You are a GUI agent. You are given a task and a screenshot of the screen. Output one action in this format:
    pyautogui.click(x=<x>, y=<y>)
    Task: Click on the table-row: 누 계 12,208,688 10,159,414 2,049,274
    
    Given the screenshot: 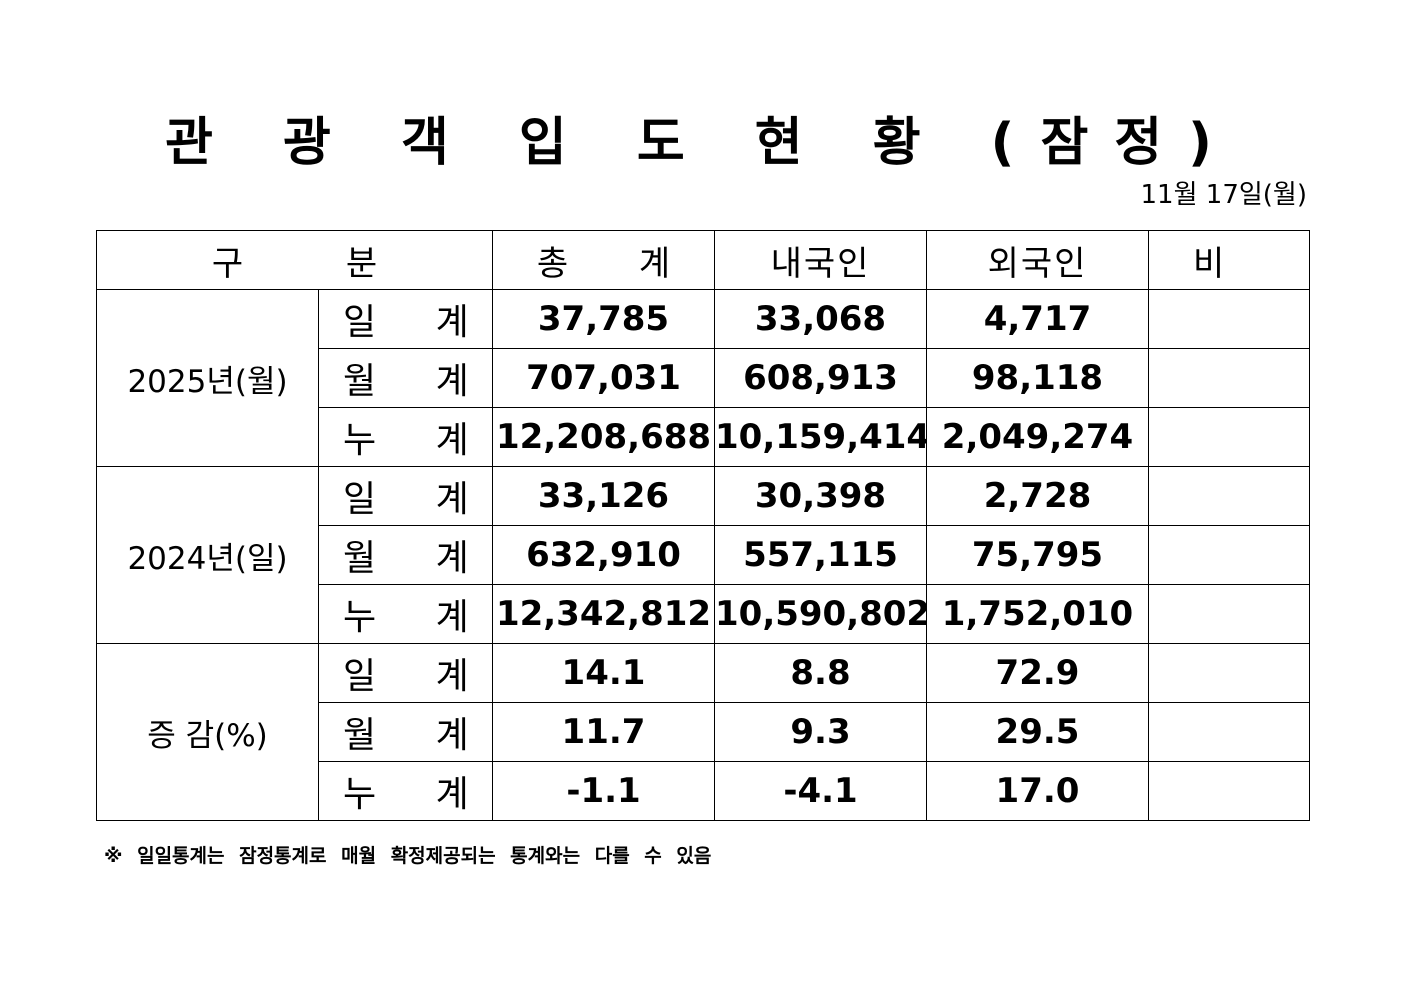 What is the action you would take?
    pyautogui.click(x=703, y=437)
    